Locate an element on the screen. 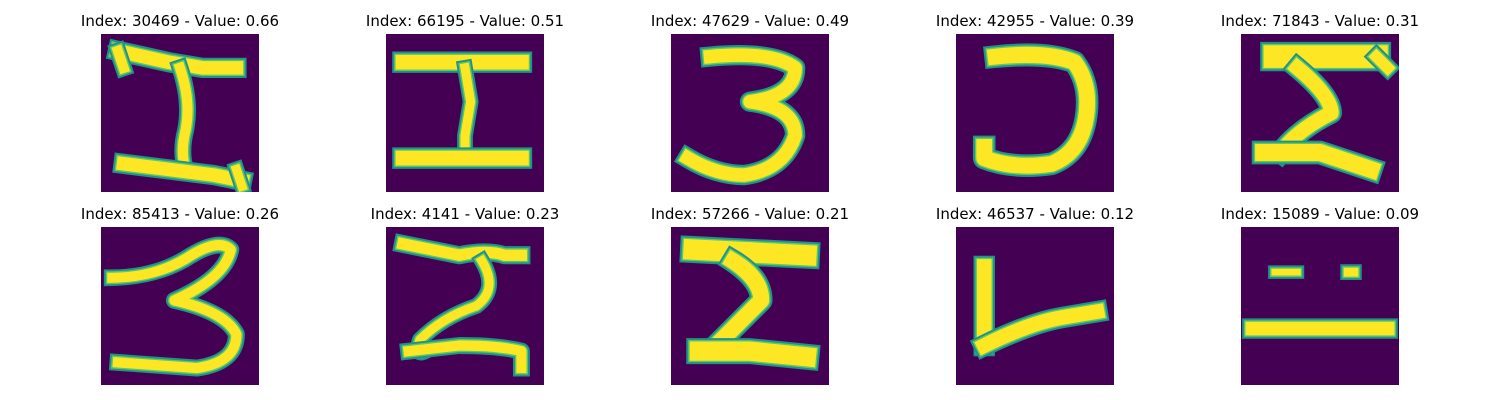 This screenshot has width=1500, height=400. panel-title: Index: 46537 - Value: 0.12 is located at coordinates (1035, 214).